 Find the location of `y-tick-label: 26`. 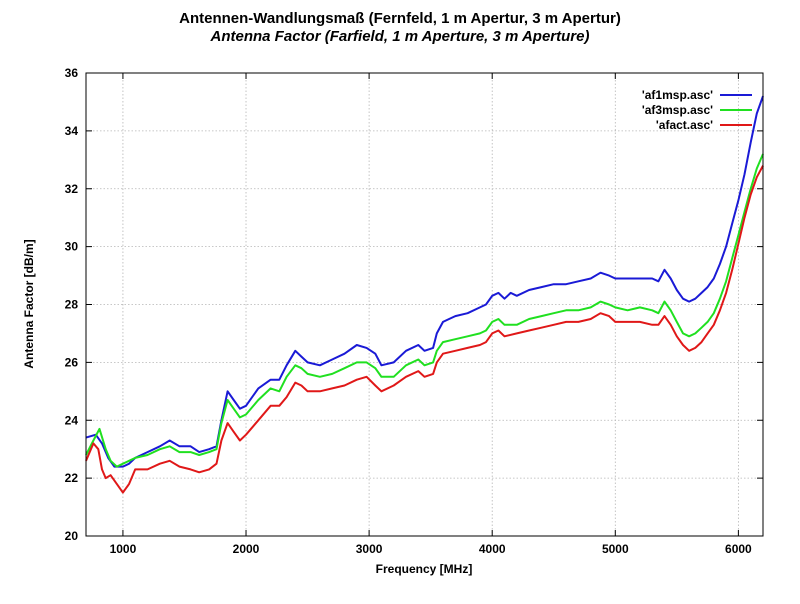

y-tick-label: 26 is located at coordinates (72, 362).